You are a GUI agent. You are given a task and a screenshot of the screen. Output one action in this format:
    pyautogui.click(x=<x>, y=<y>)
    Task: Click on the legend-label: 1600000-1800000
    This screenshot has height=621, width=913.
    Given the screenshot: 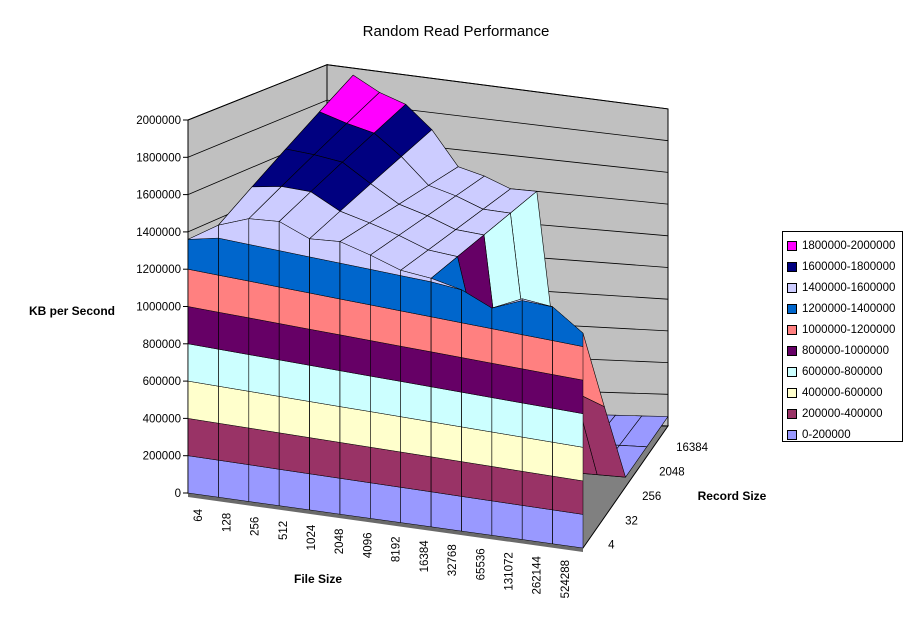 What is the action you would take?
    pyautogui.click(x=849, y=266)
    